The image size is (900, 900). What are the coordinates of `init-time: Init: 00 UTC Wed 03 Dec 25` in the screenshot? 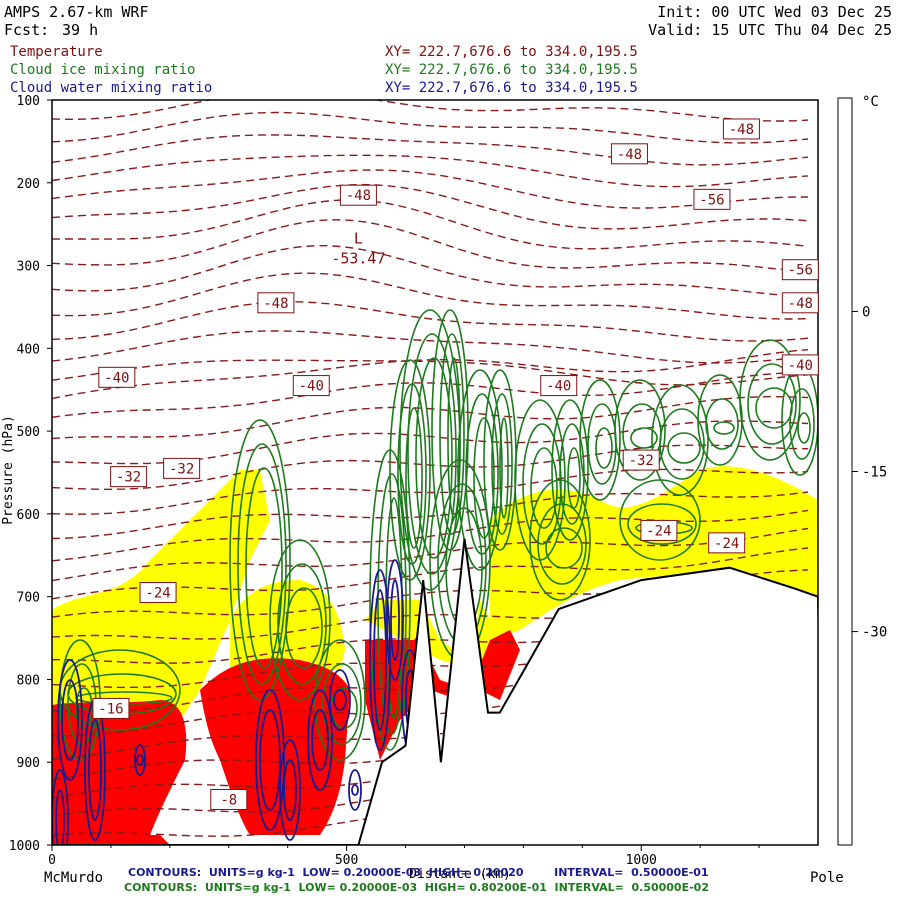 It's located at (774, 12).